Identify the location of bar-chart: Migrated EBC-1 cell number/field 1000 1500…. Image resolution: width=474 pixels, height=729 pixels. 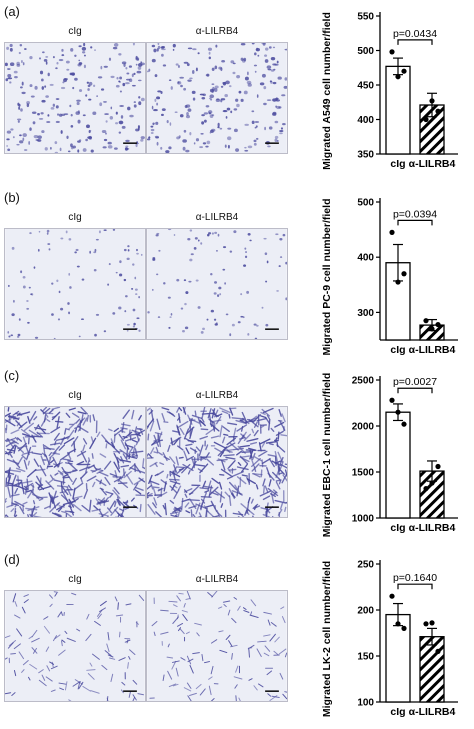
(393, 456).